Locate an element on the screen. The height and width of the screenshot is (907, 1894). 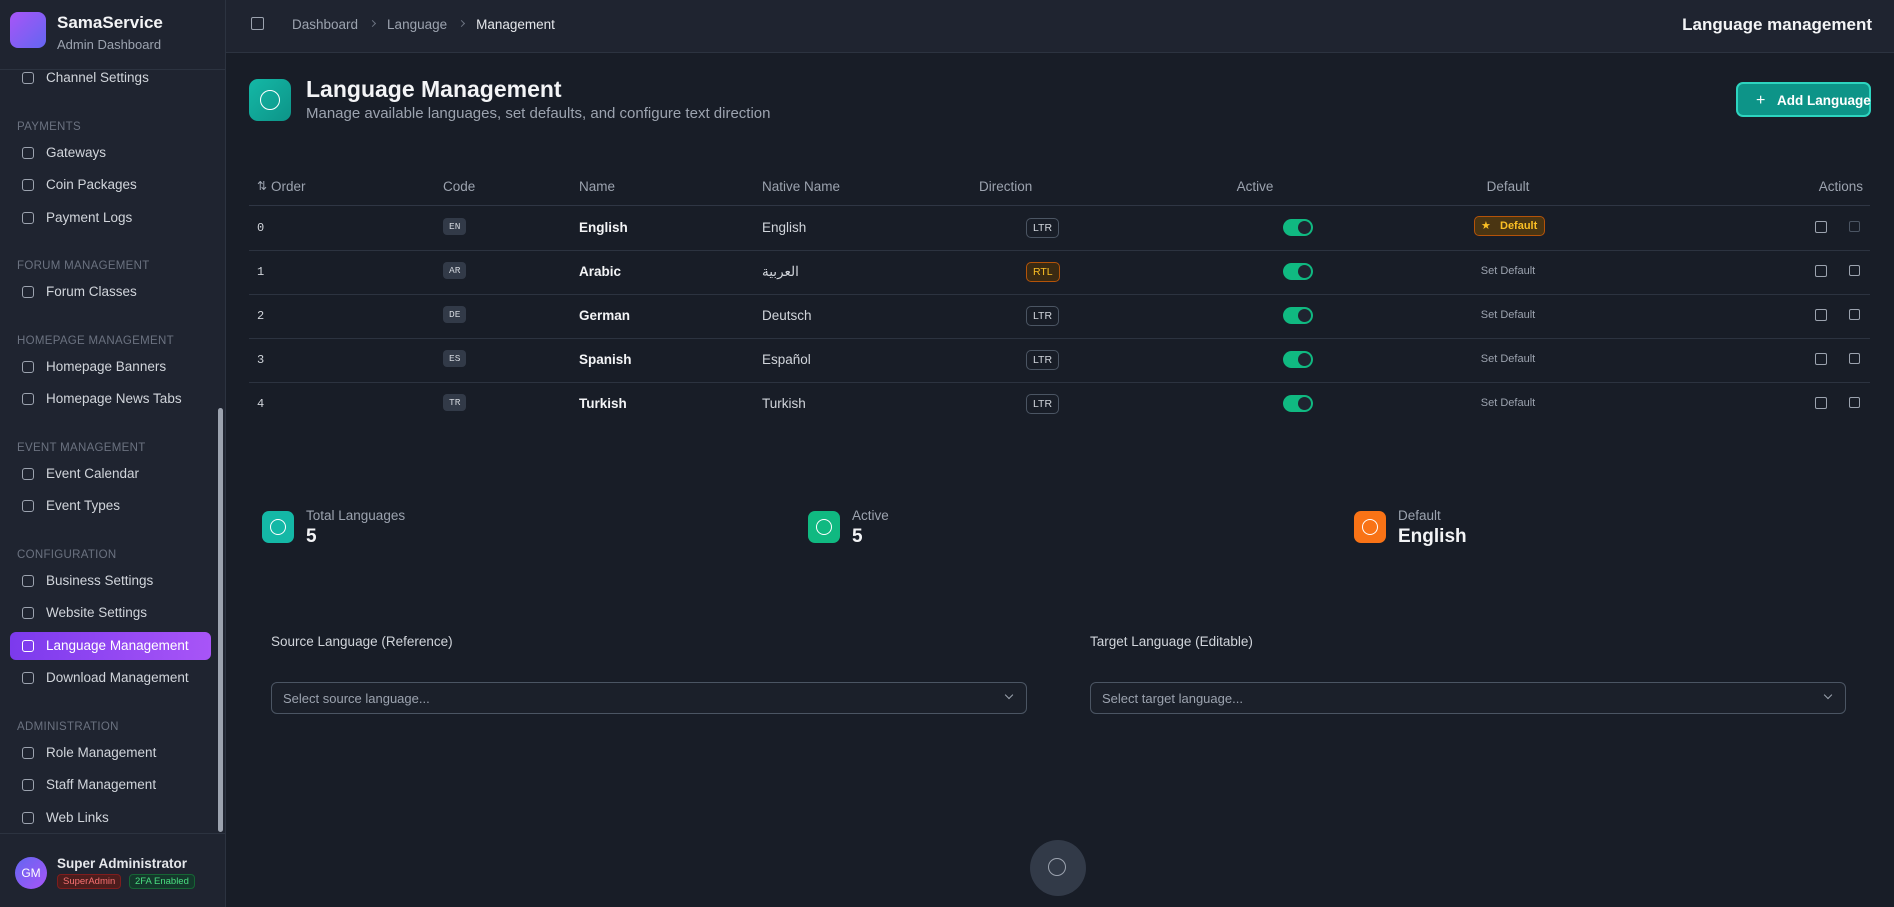
column-header: Default is located at coordinates (1508, 186).